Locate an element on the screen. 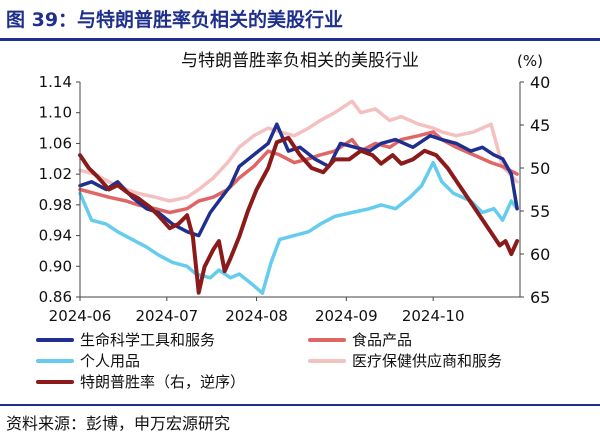 This screenshot has height=446, width=600. right-axis-tick-label: 65 is located at coordinates (540, 297).